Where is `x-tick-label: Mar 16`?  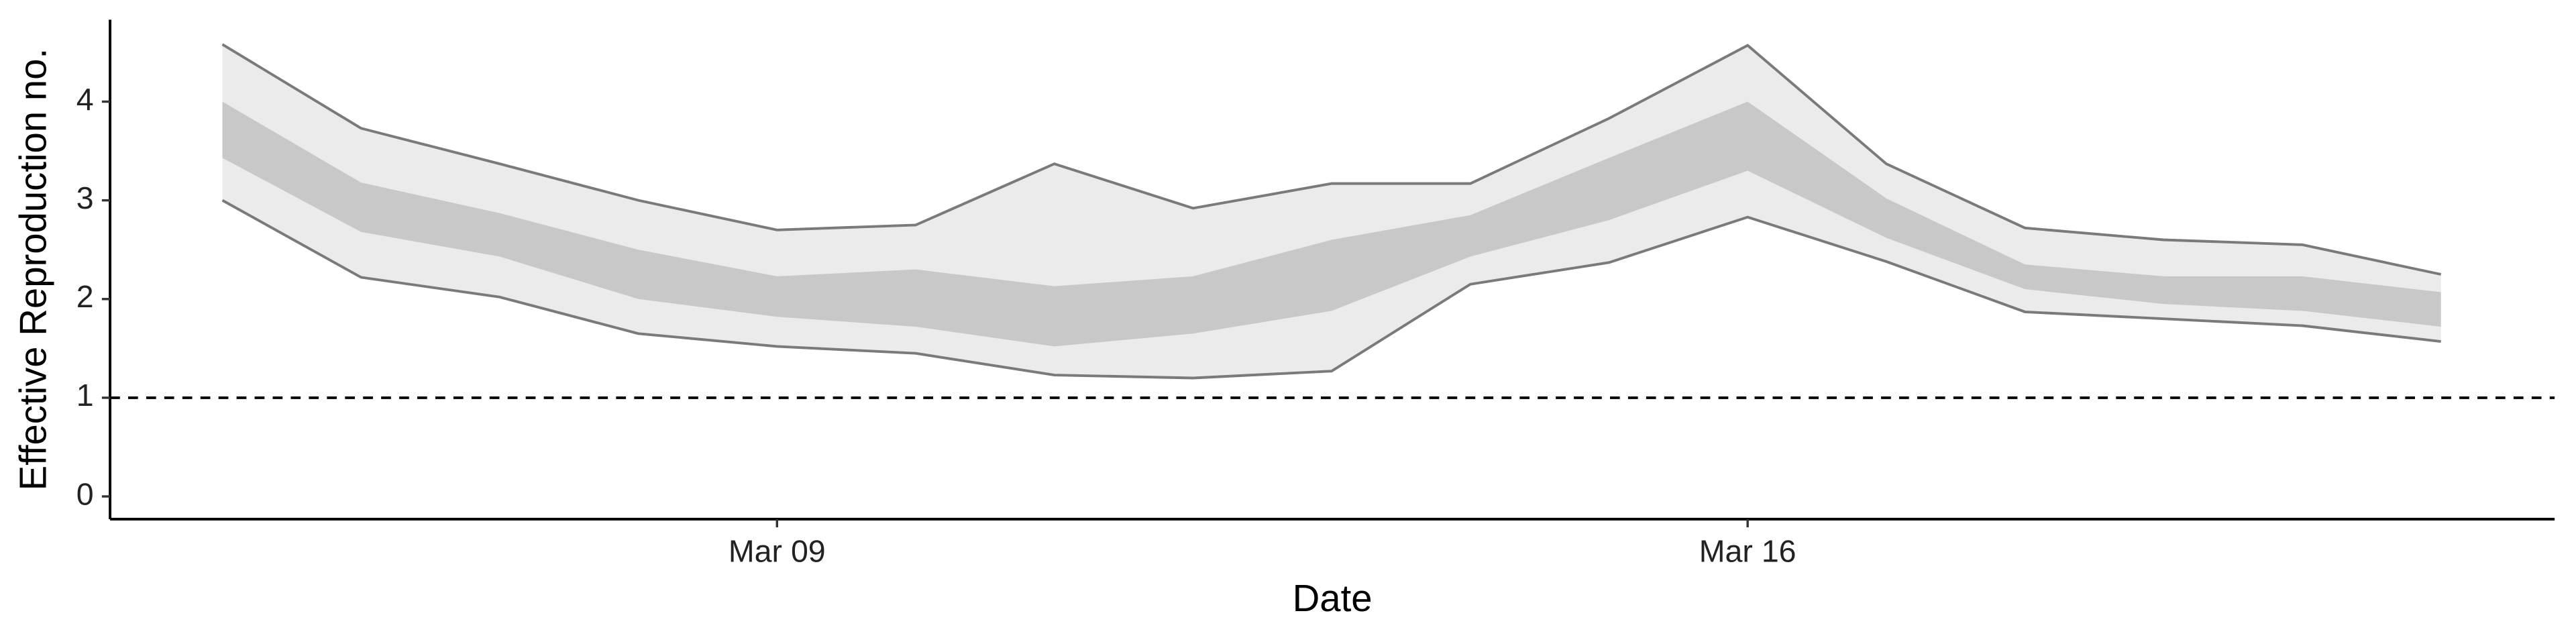 x-tick-label: Mar 16 is located at coordinates (1747, 551).